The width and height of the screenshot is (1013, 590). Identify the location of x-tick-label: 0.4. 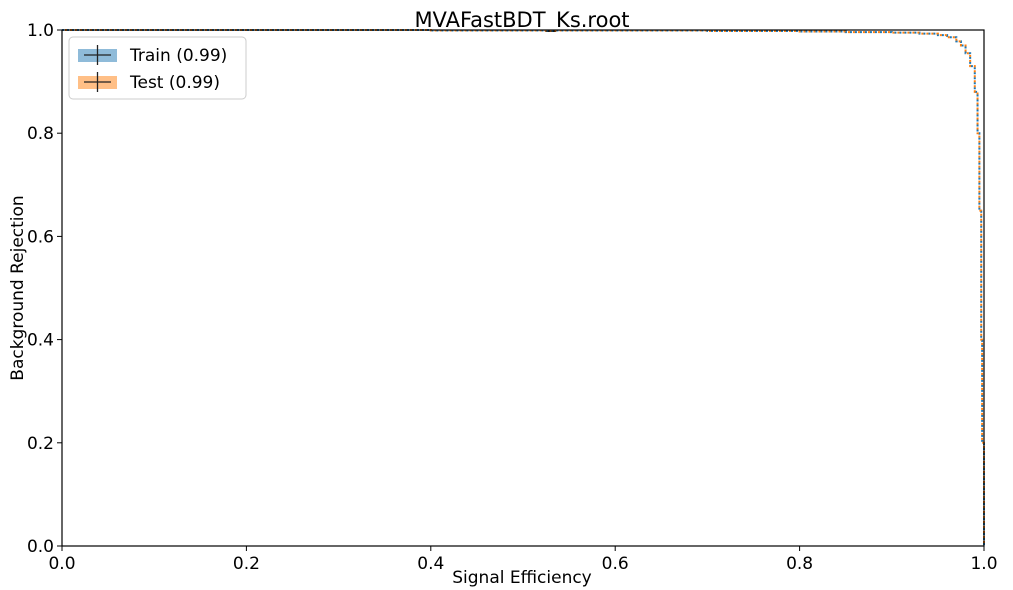
(430, 564).